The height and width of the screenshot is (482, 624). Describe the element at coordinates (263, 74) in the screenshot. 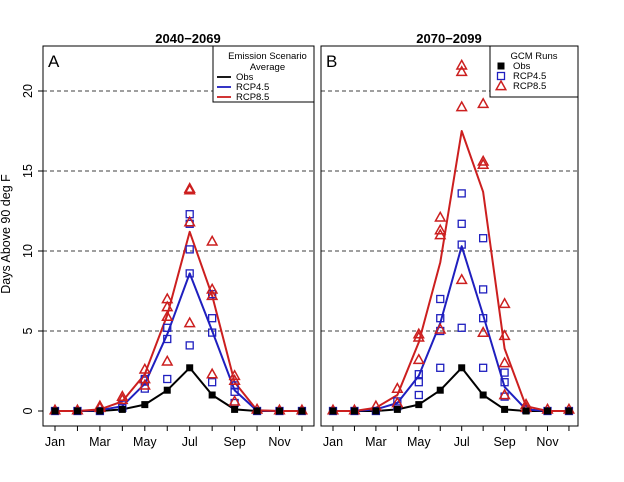

I see `panel-a-legend-box` at that location.